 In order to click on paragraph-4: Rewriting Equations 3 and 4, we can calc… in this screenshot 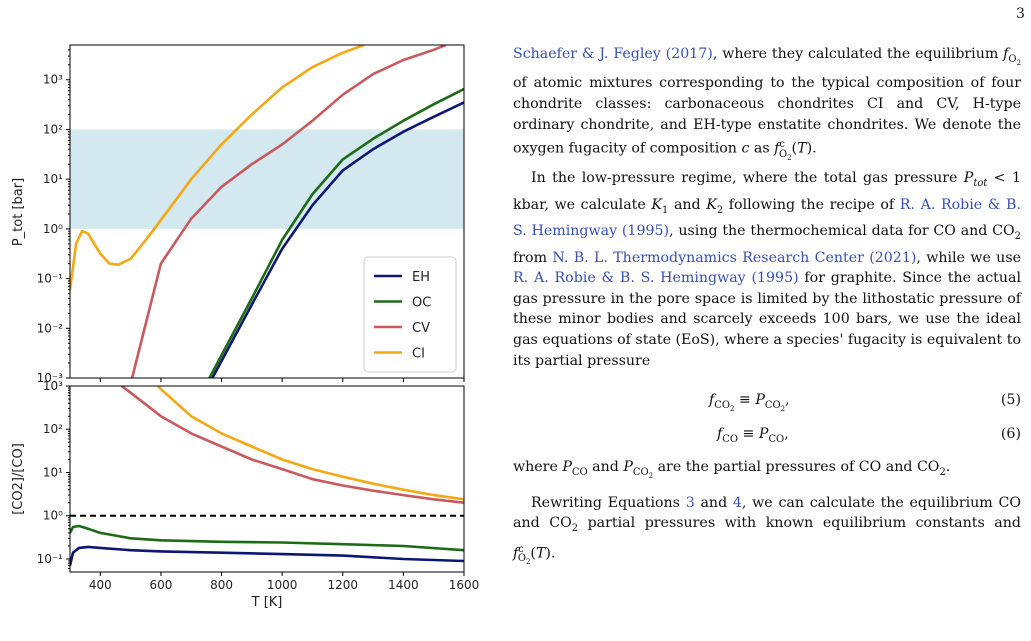, I will do `click(767, 530)`.